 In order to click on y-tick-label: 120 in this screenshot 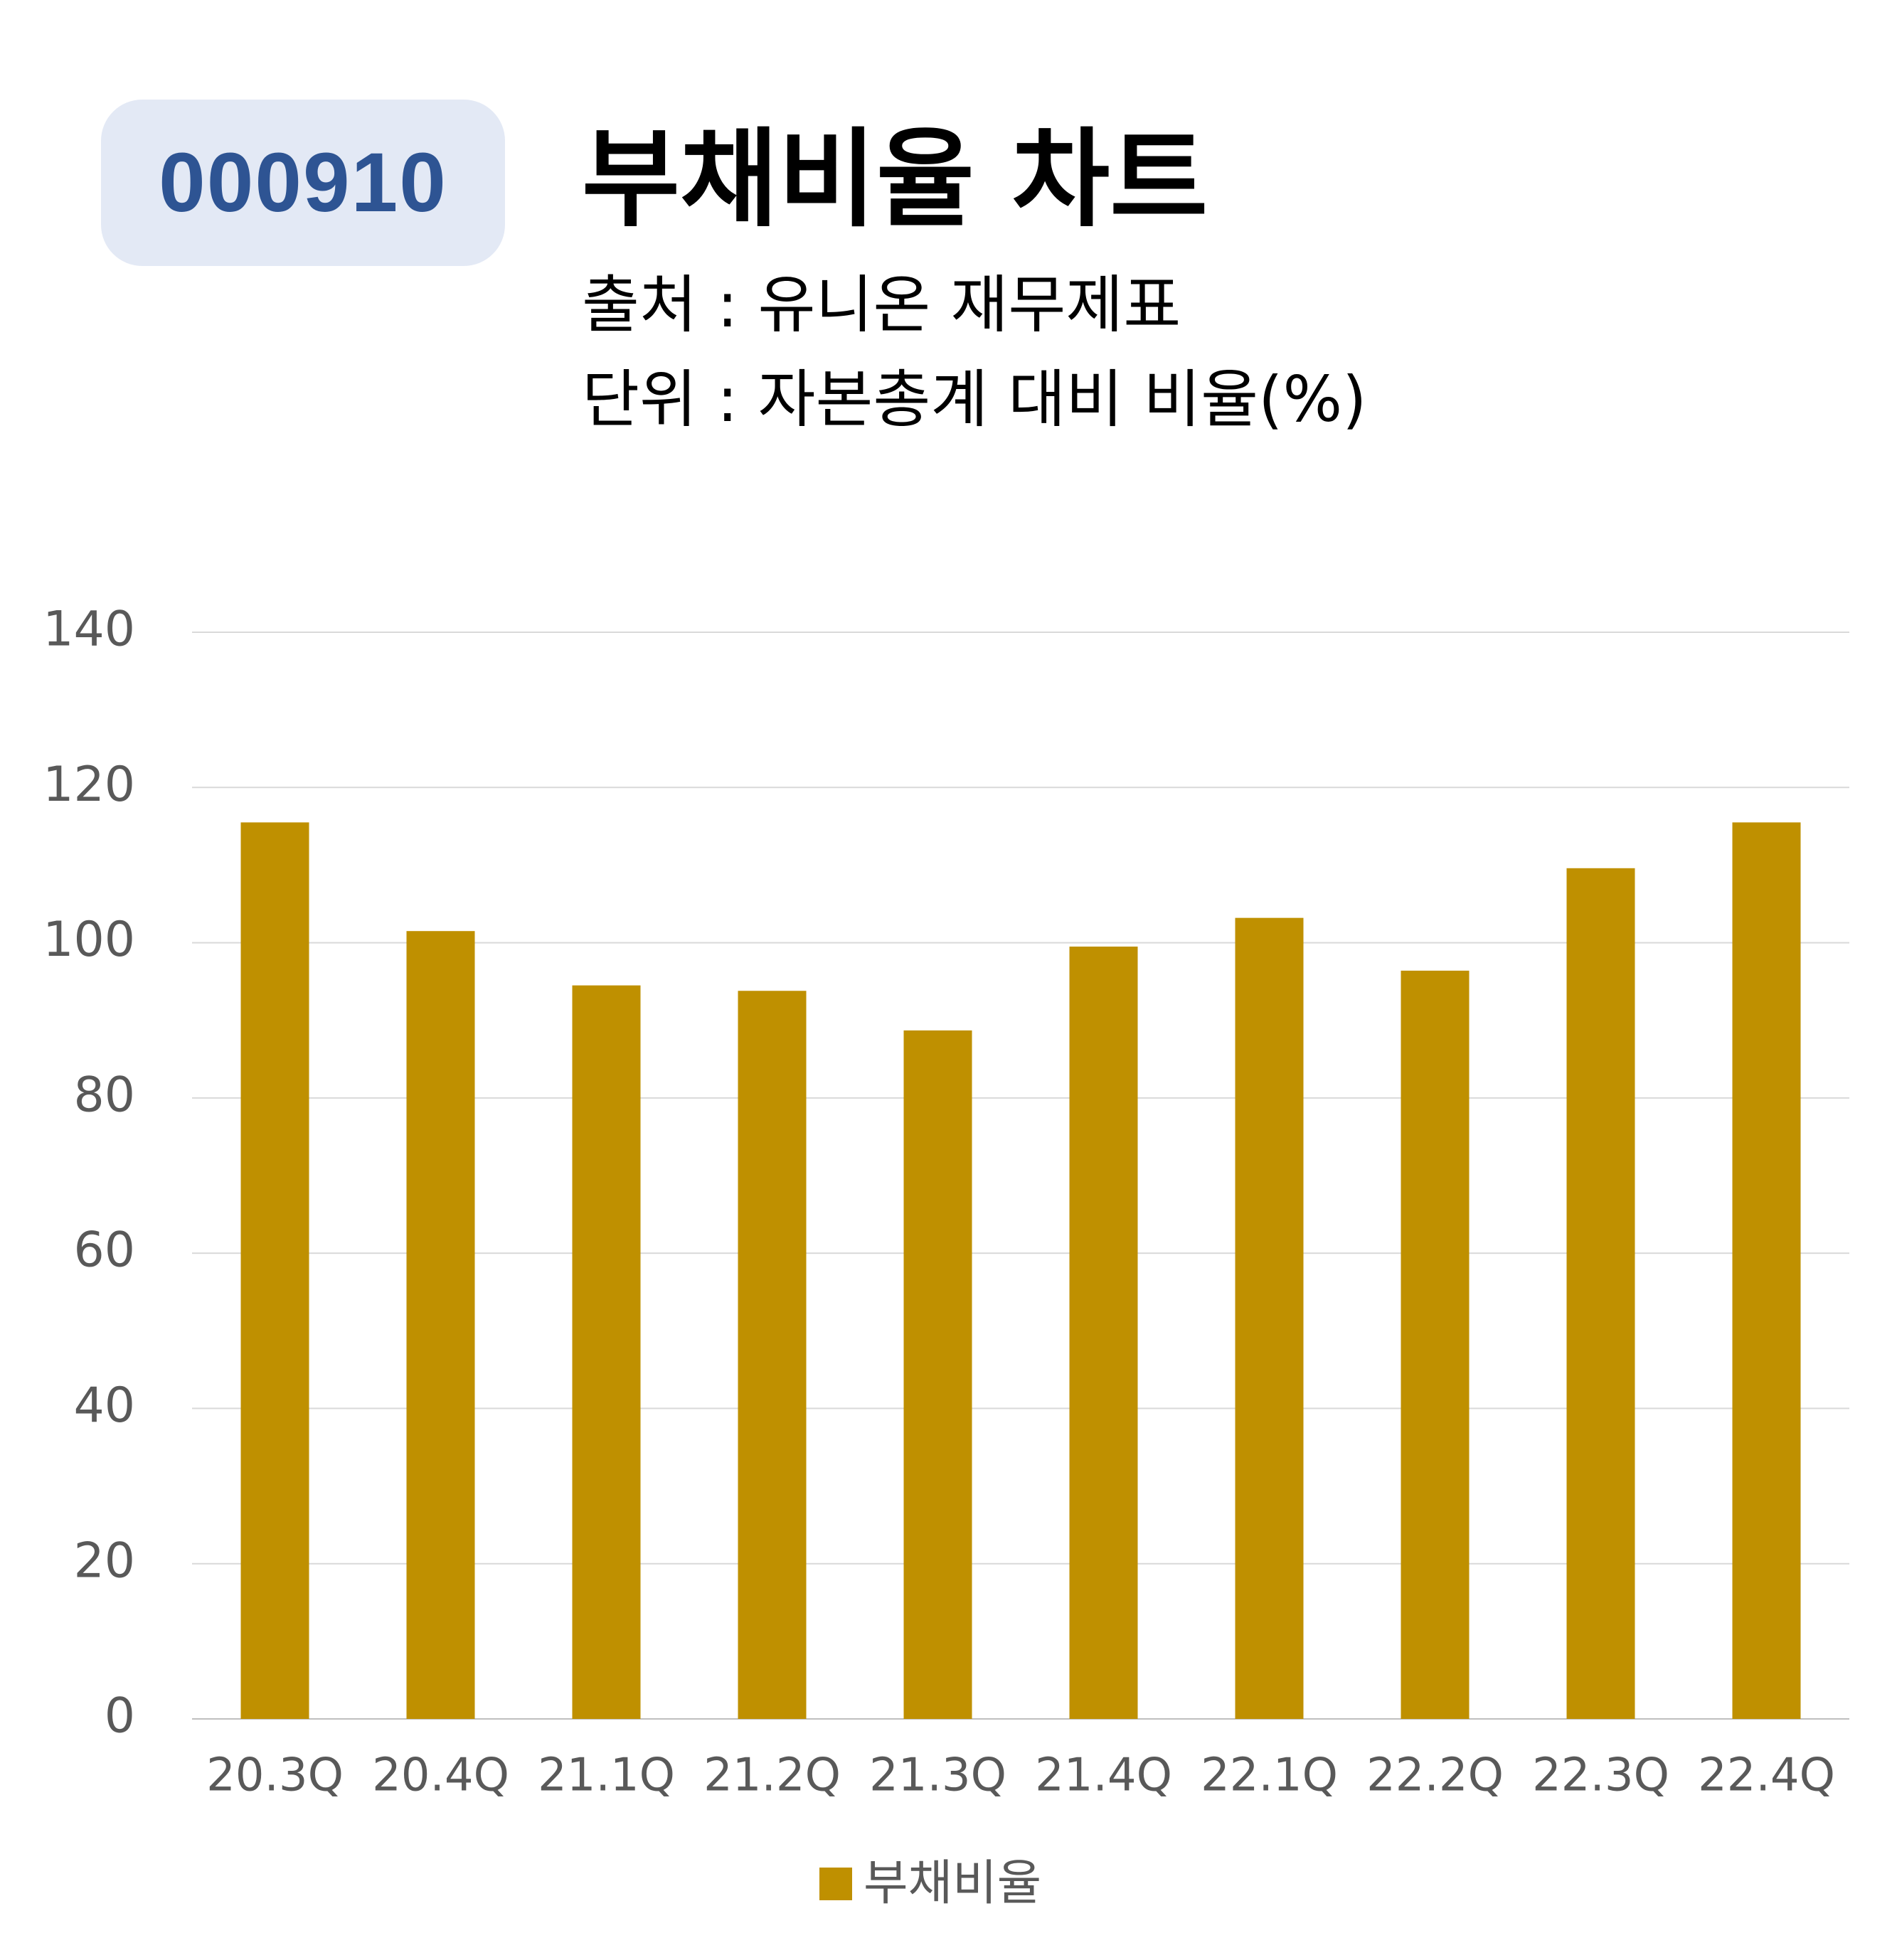, I will do `click(89, 785)`.